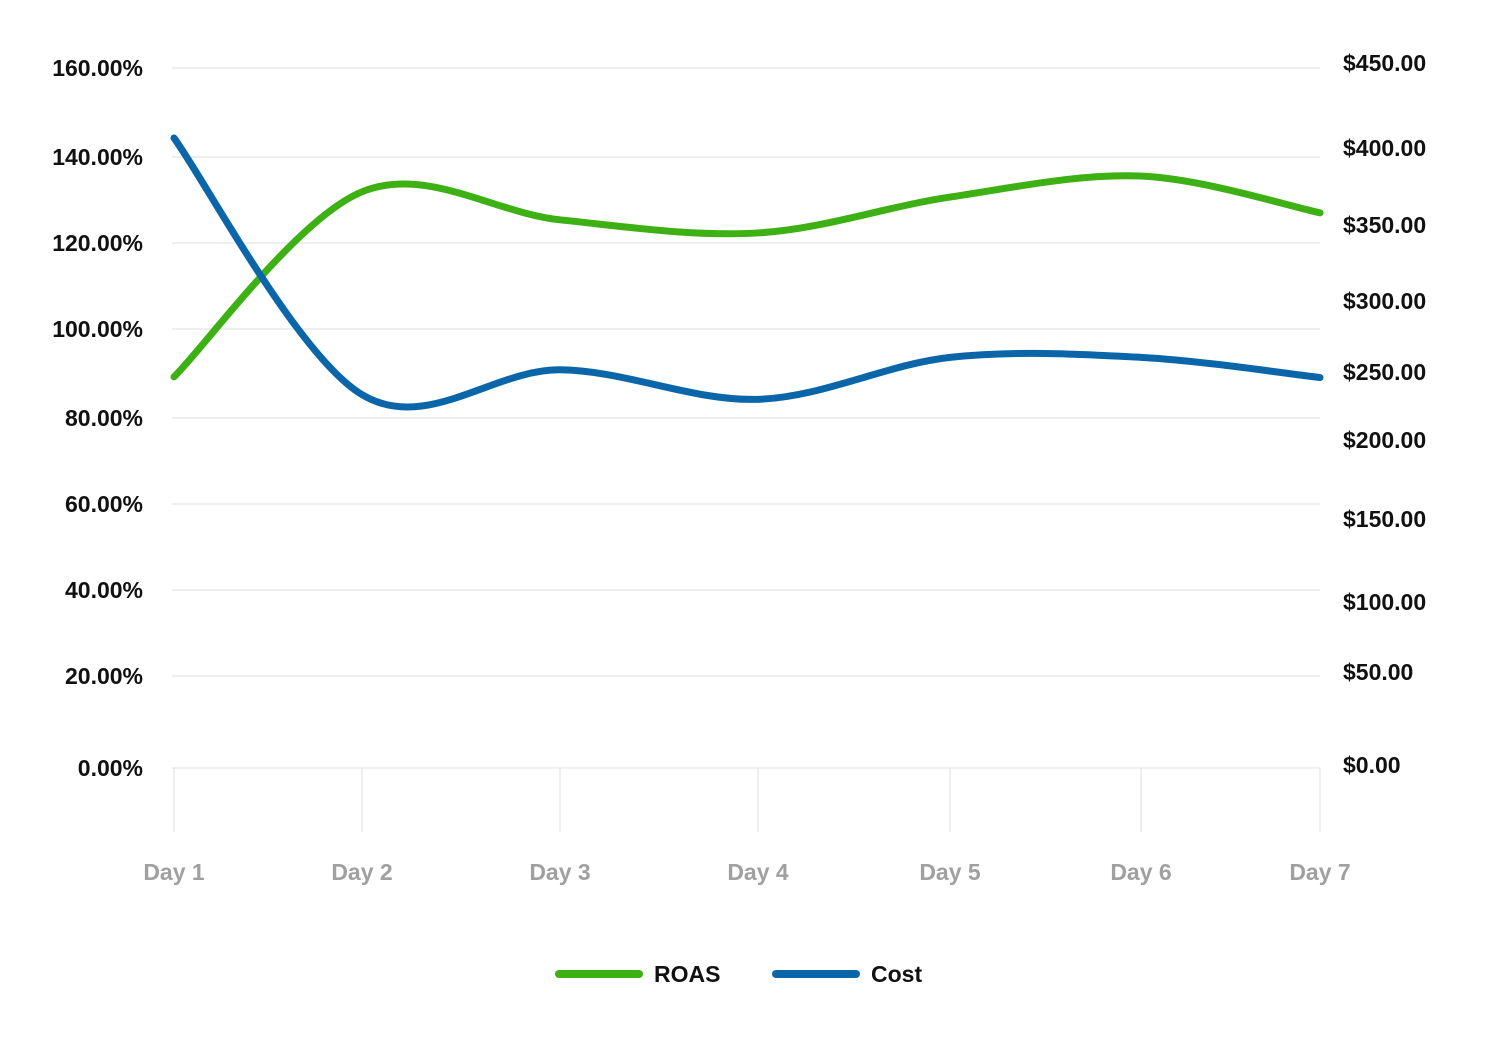  I want to click on right-axis-tick-label: $200.00, so click(1384, 440).